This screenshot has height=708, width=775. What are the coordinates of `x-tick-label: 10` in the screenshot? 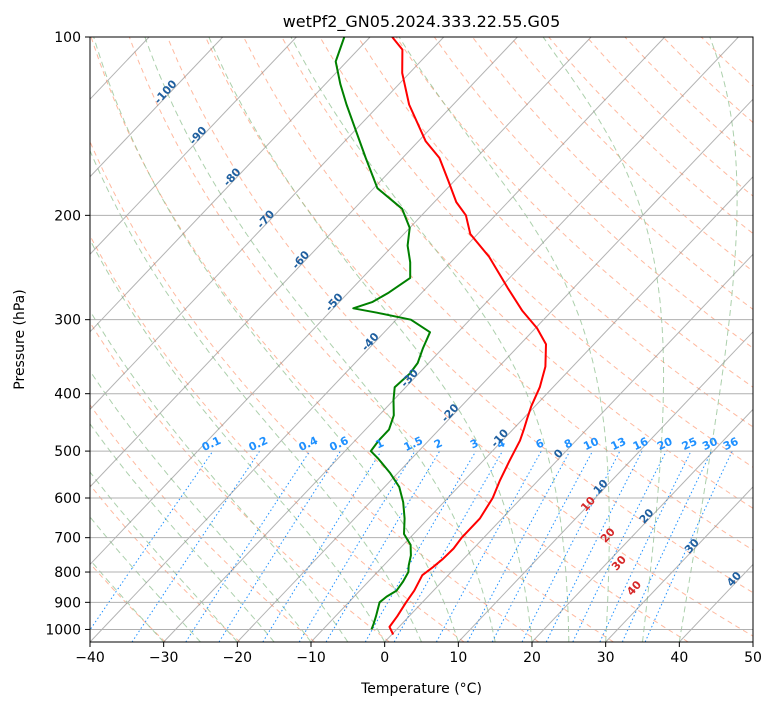 It's located at (458, 658).